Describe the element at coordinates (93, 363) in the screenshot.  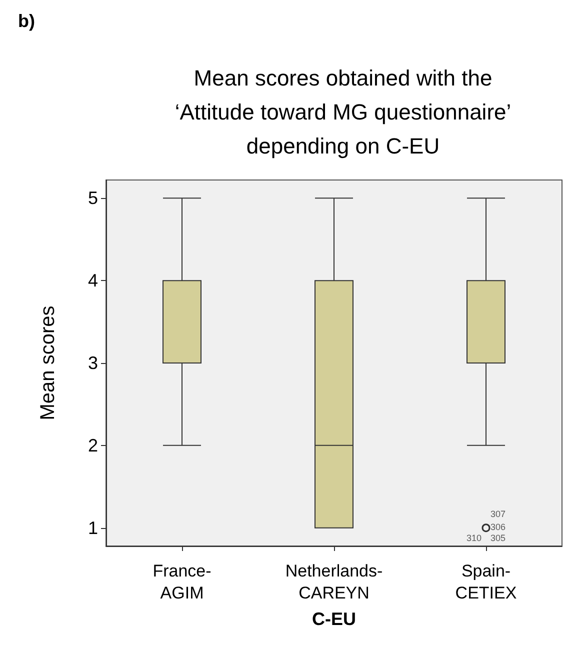
I see `y-tick-label: 3` at that location.